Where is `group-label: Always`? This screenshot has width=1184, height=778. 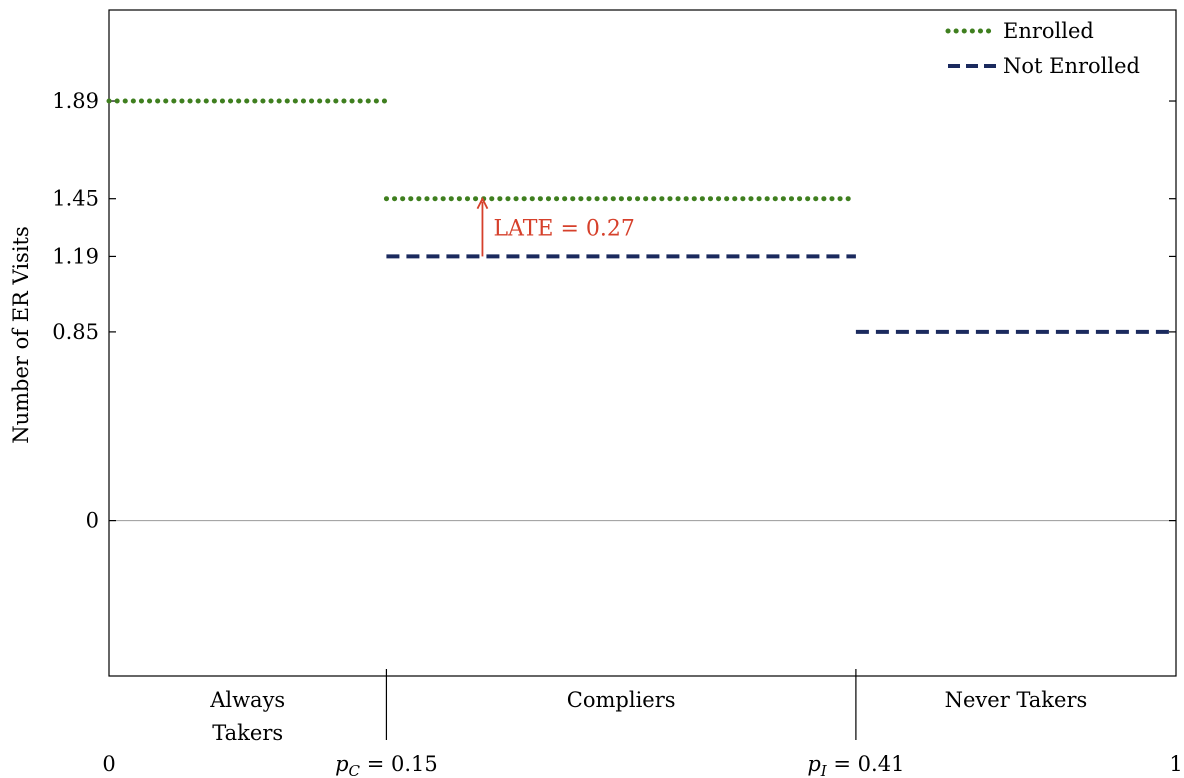
group-label: Always is located at coordinates (247, 700).